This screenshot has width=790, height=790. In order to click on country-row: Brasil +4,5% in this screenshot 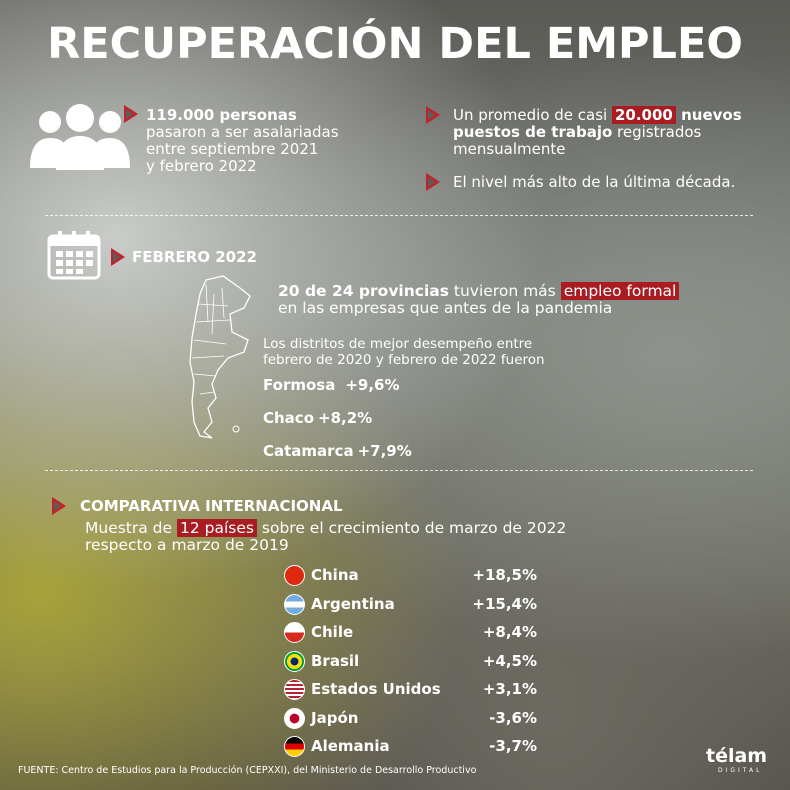, I will do `click(409, 661)`.